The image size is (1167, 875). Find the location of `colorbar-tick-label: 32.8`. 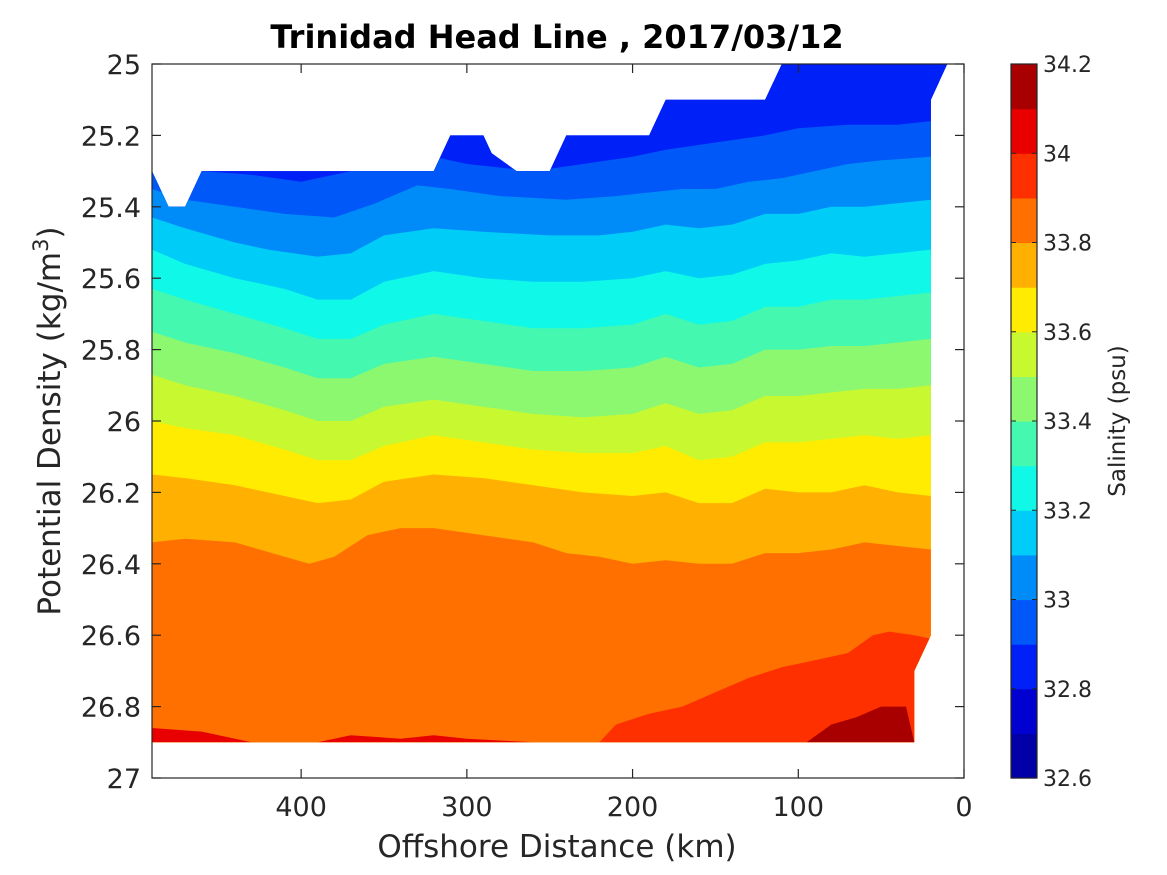

colorbar-tick-label: 32.8 is located at coordinates (1067, 690).